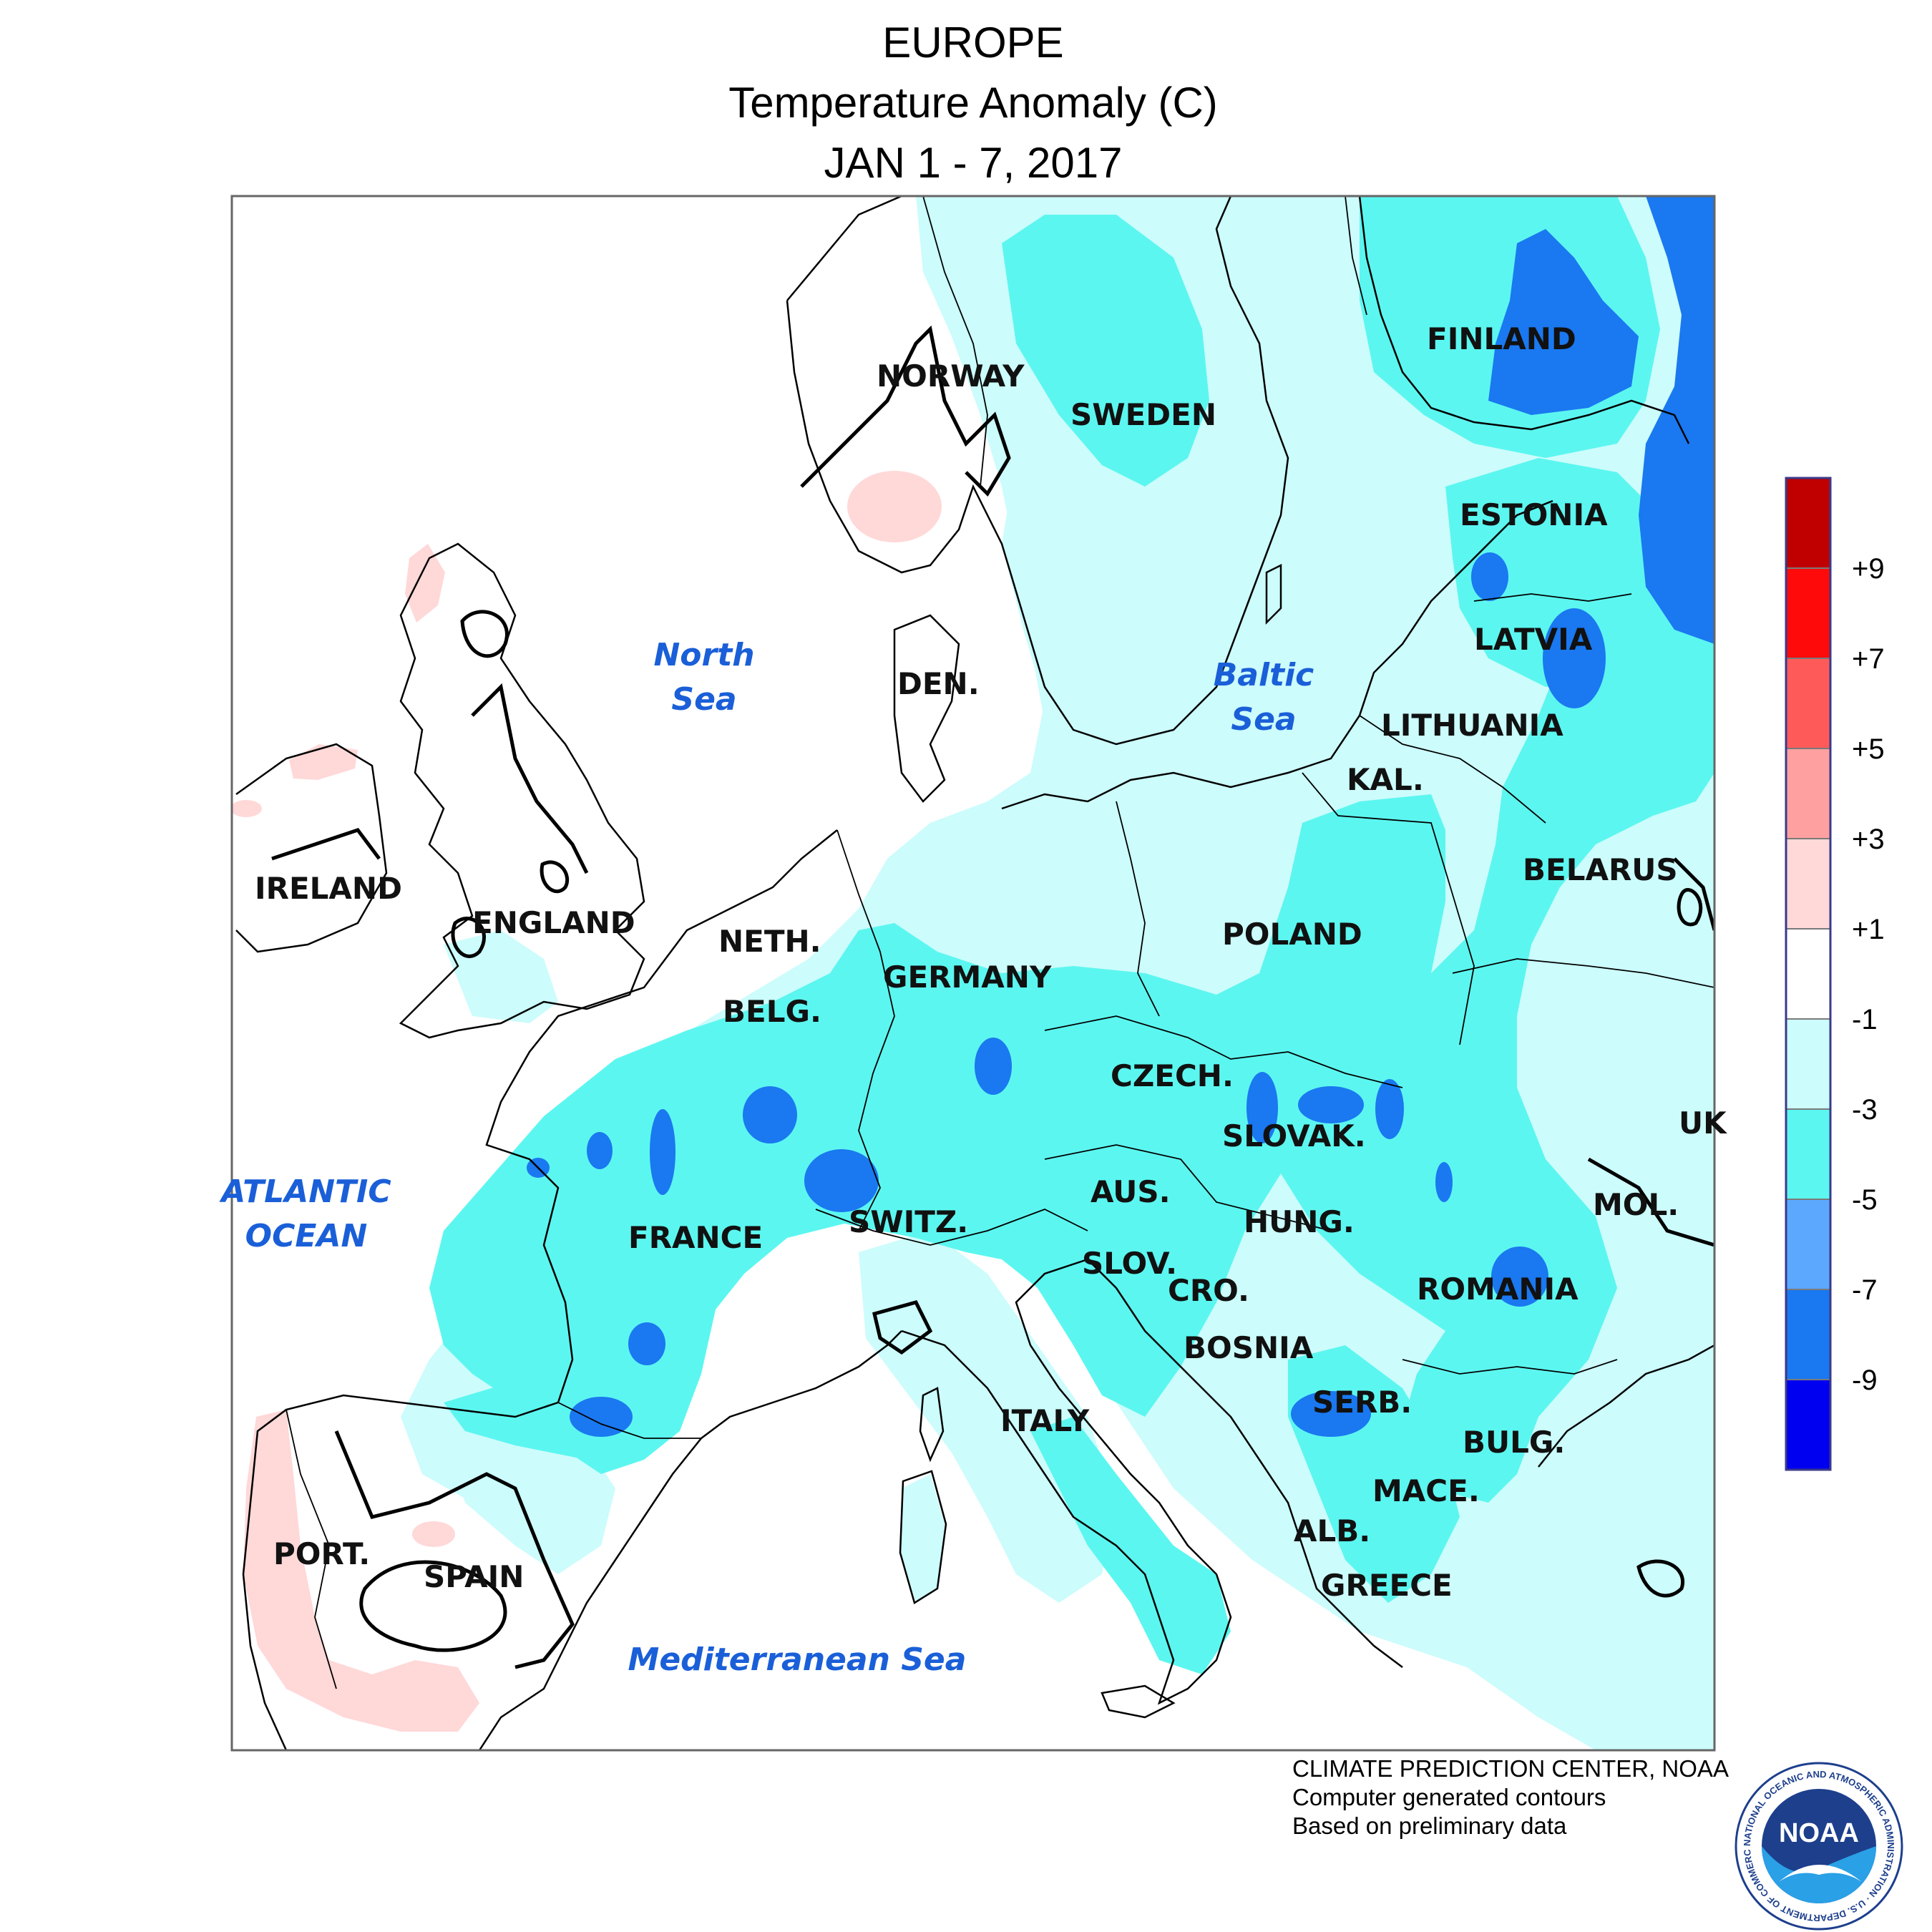 The image size is (1932, 1932). I want to click on anomaly-cell-france-east, so click(841, 1180).